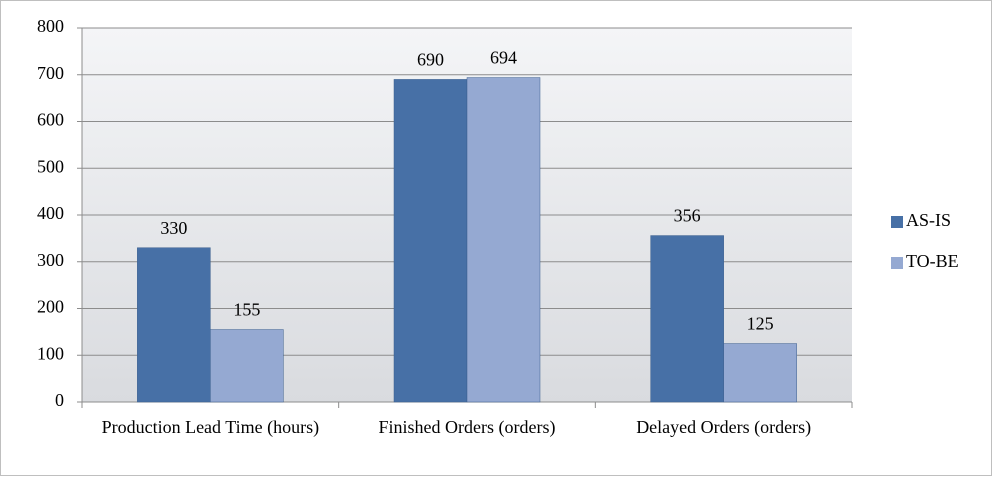 The image size is (993, 477). Describe the element at coordinates (246, 310) in the screenshot. I see `value-label: 155` at that location.